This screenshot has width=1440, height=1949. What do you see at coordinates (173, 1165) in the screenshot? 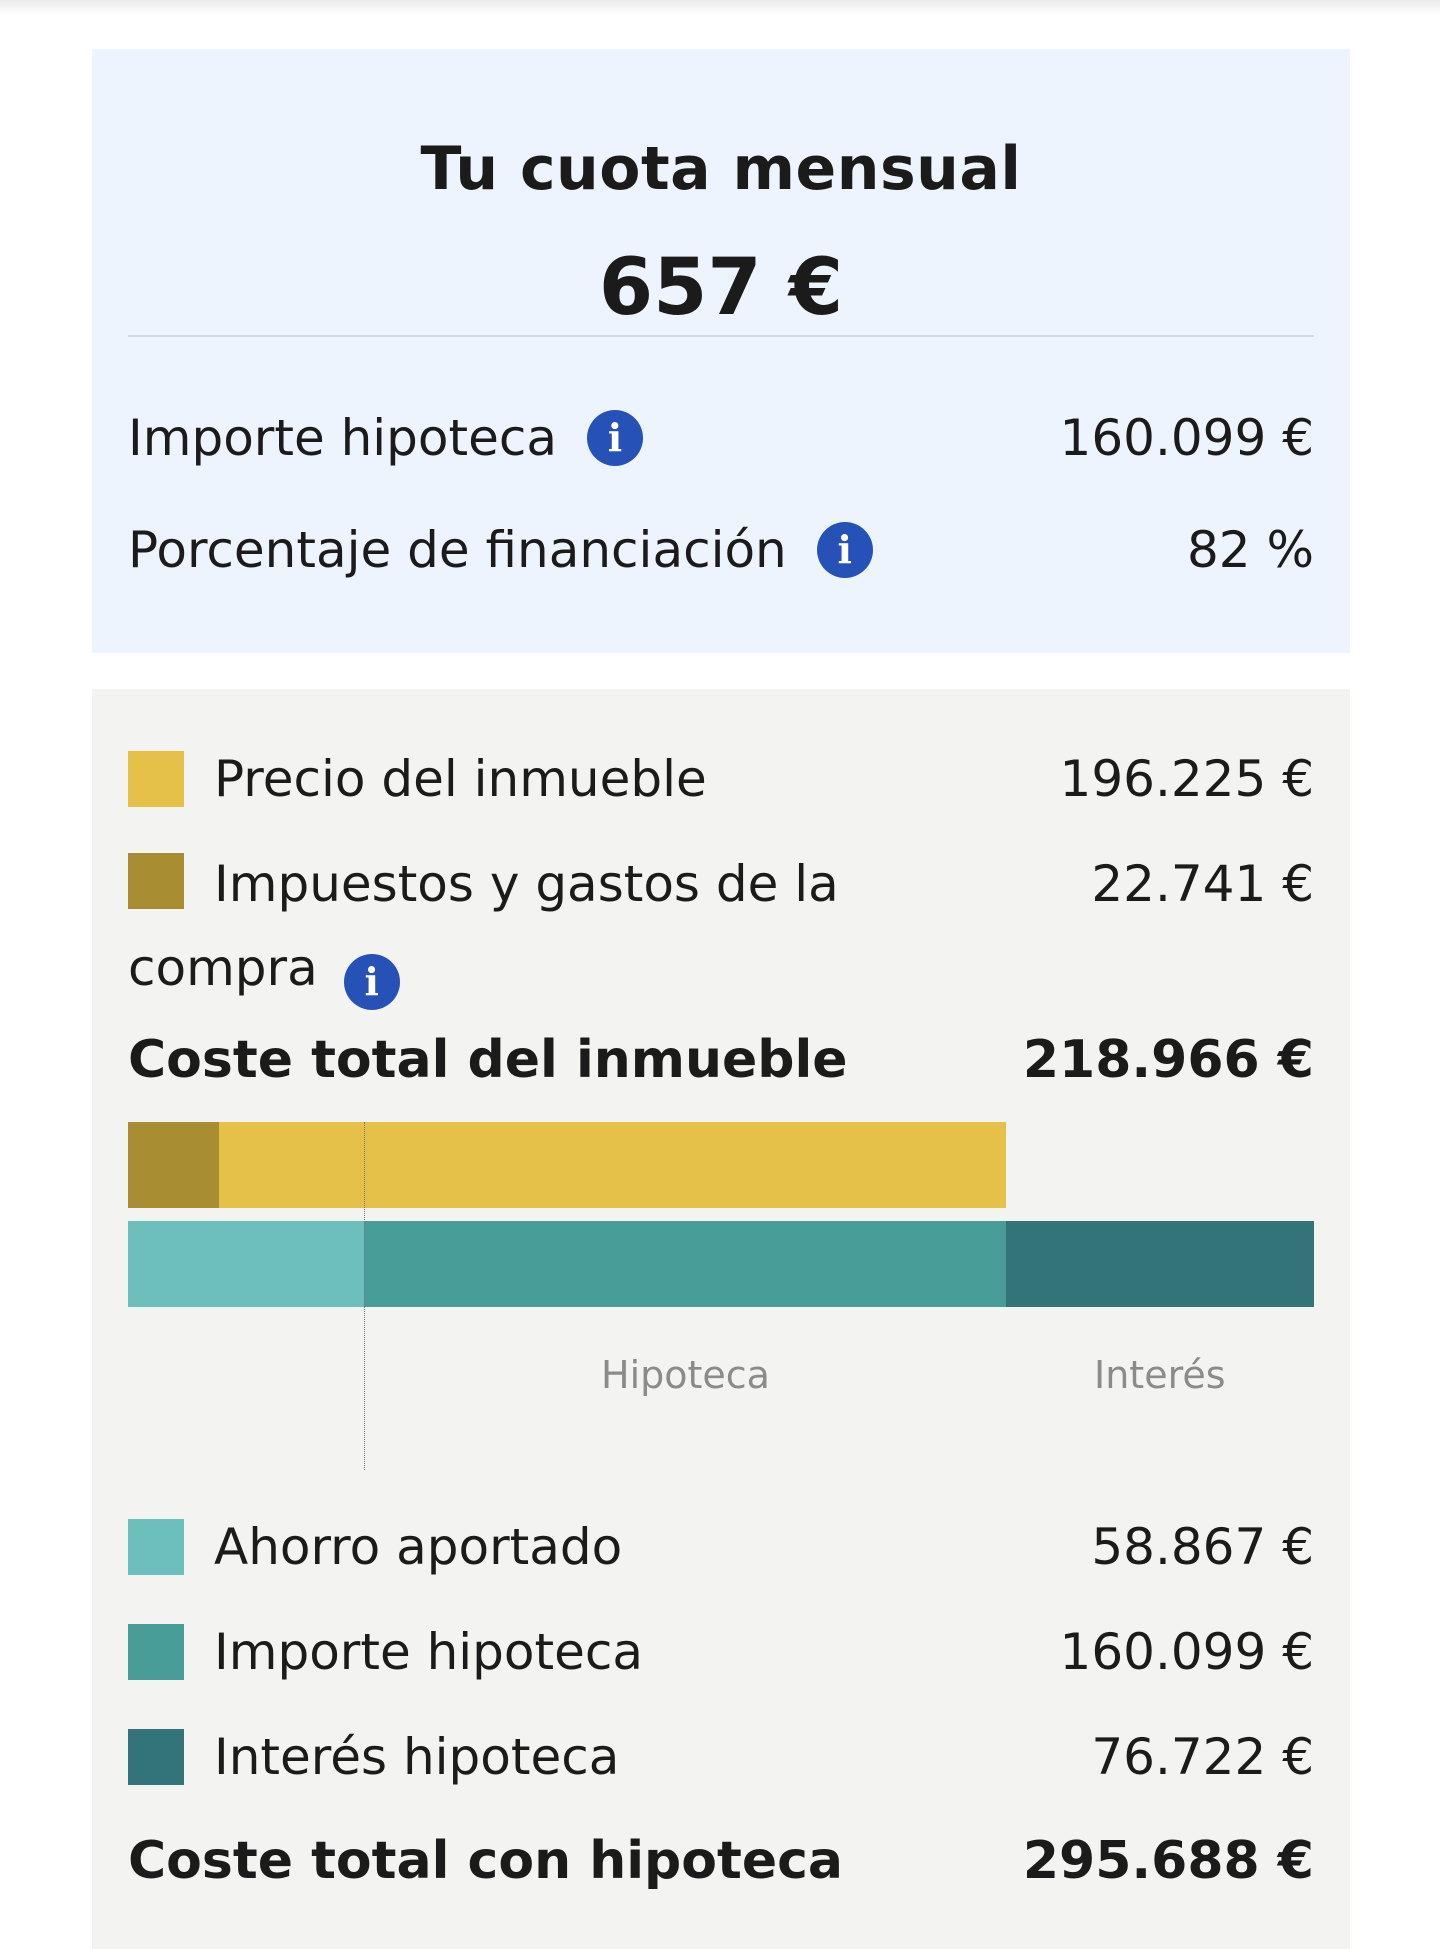
I see `bar-segment-taxes-and-fees` at bounding box center [173, 1165].